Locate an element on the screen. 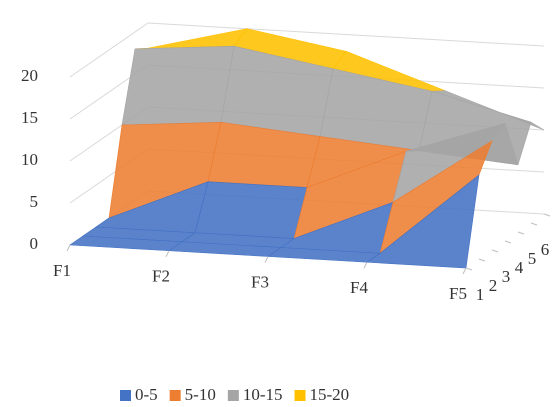 The width and height of the screenshot is (552, 407). depth-tick-label: 3 is located at coordinates (506, 276).